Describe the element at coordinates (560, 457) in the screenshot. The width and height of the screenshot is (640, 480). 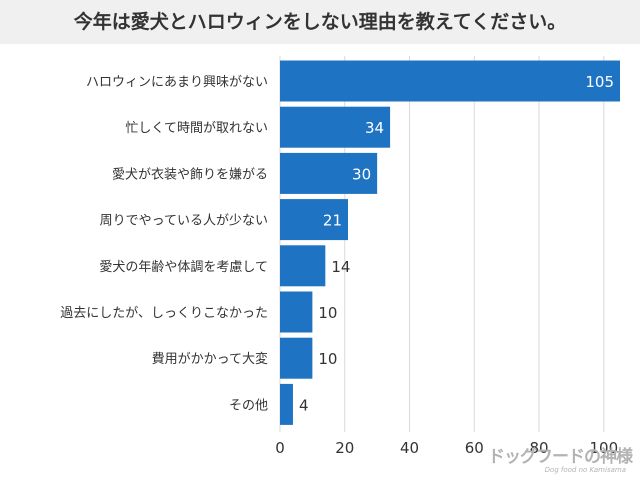
I see `watermark-main-text: ドッグフードの神様` at that location.